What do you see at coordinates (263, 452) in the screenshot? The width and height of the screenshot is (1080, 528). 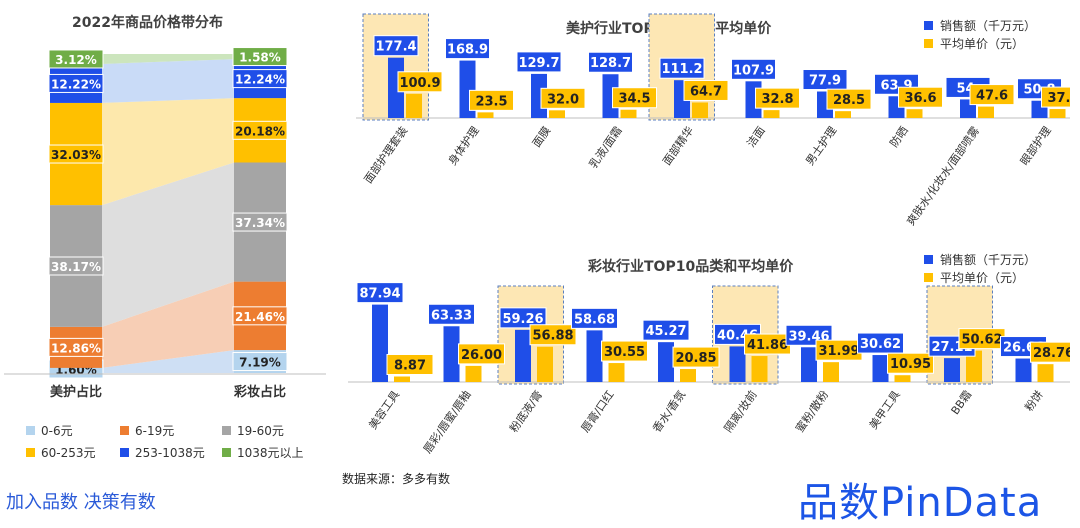 I see `legend-item-1038-plus: 1038元以上` at bounding box center [263, 452].